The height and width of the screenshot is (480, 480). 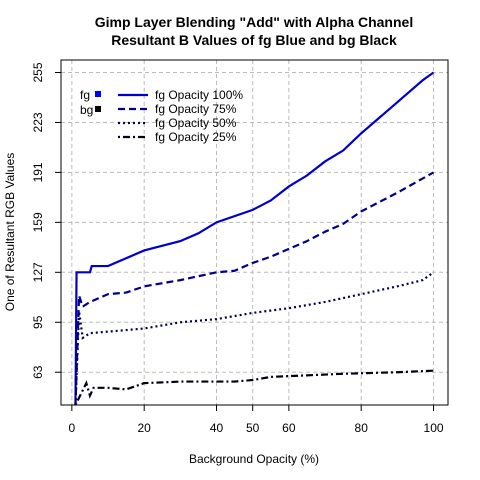 I want to click on legend-label: bg, so click(x=86, y=110).